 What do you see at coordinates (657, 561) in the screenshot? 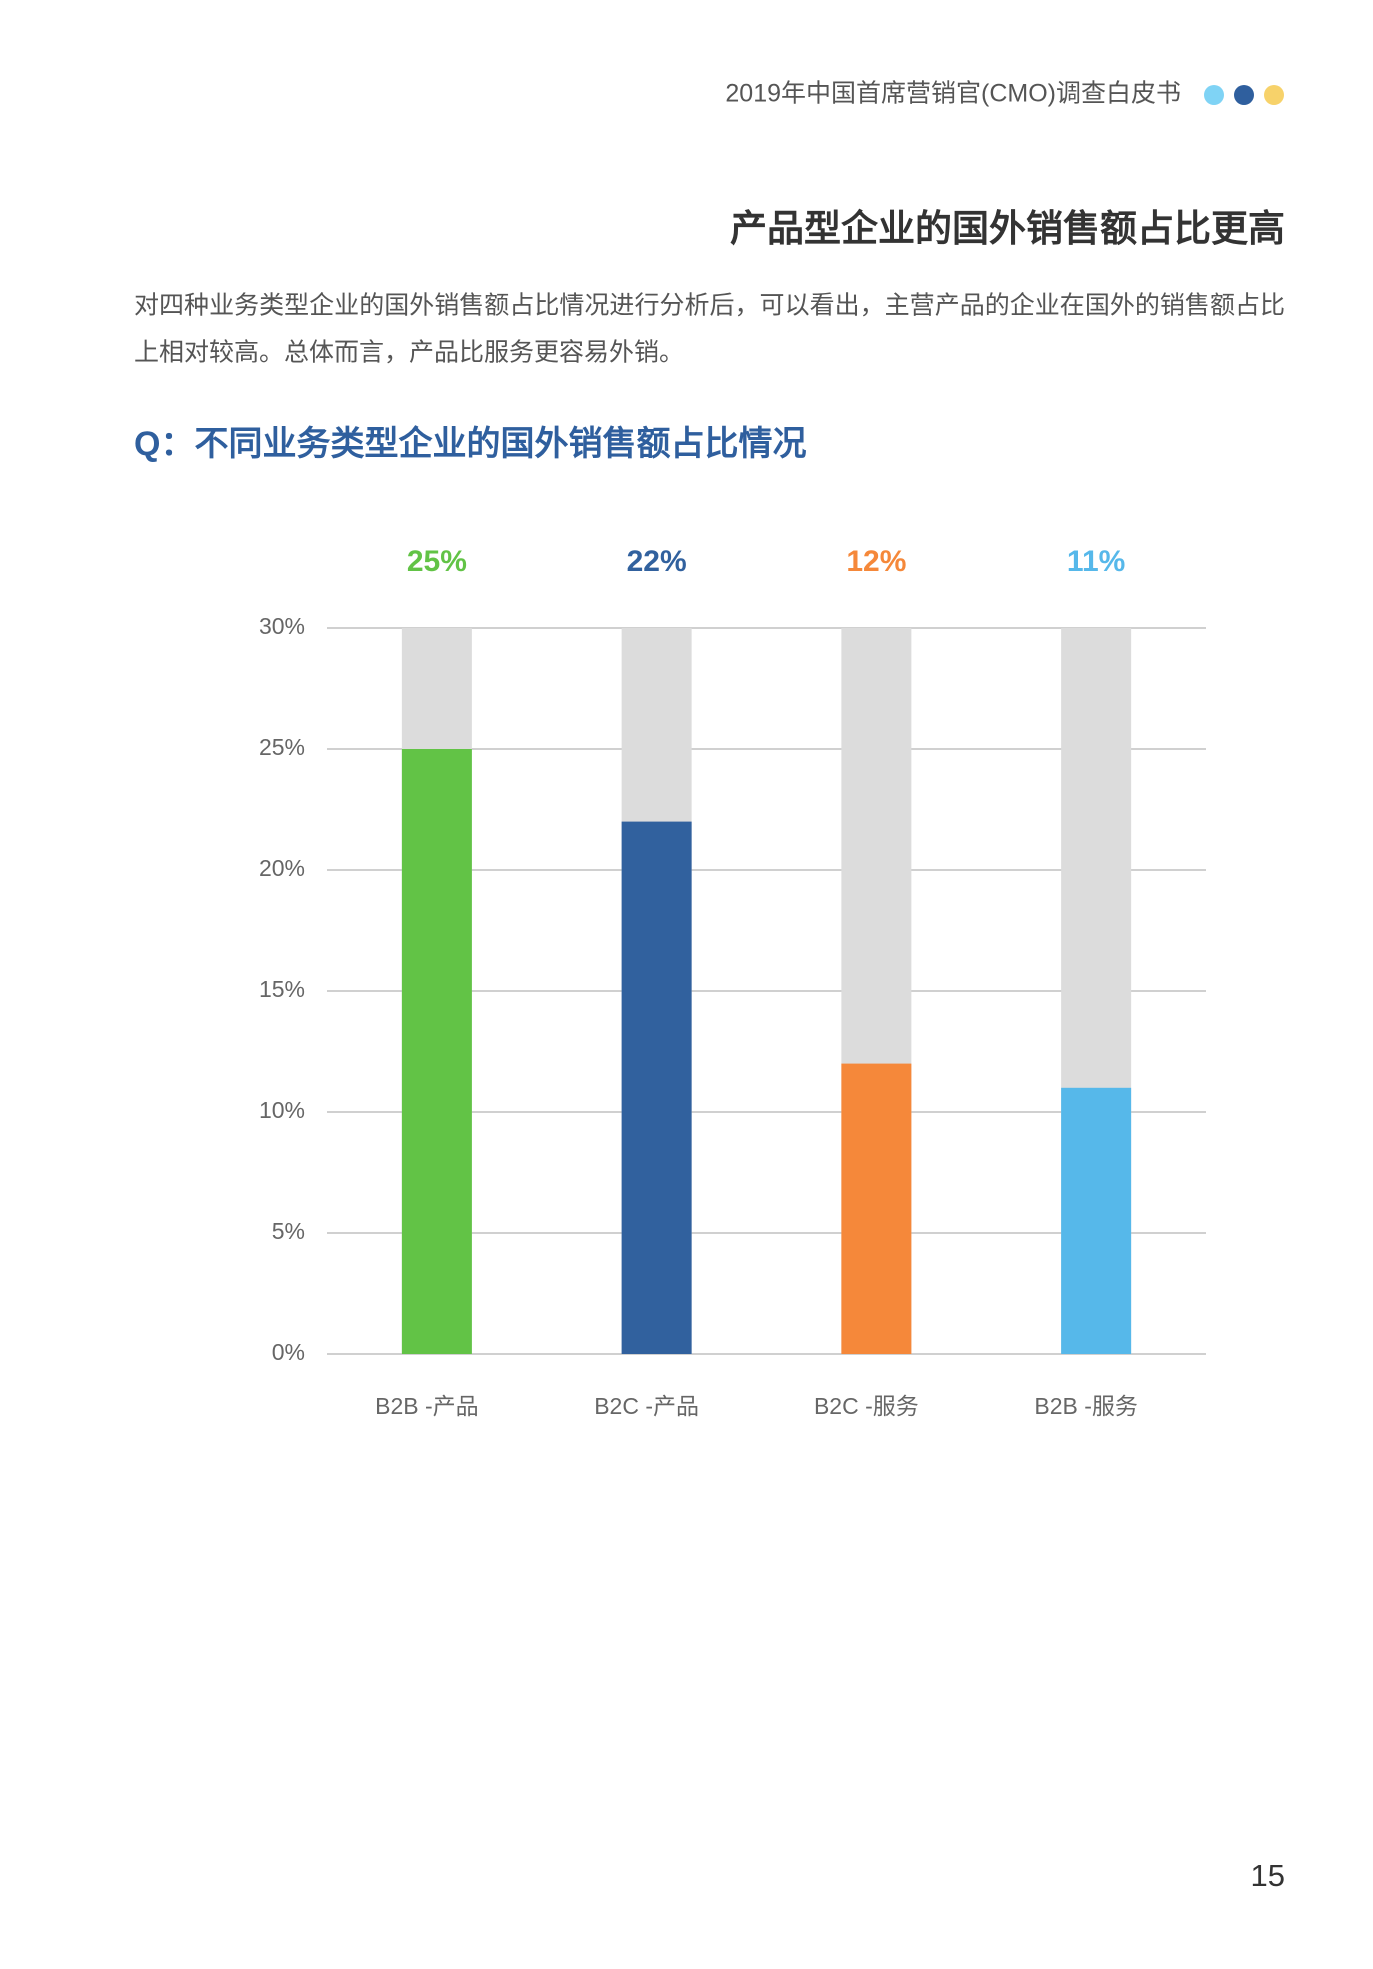
I see `value-label: 22%` at bounding box center [657, 561].